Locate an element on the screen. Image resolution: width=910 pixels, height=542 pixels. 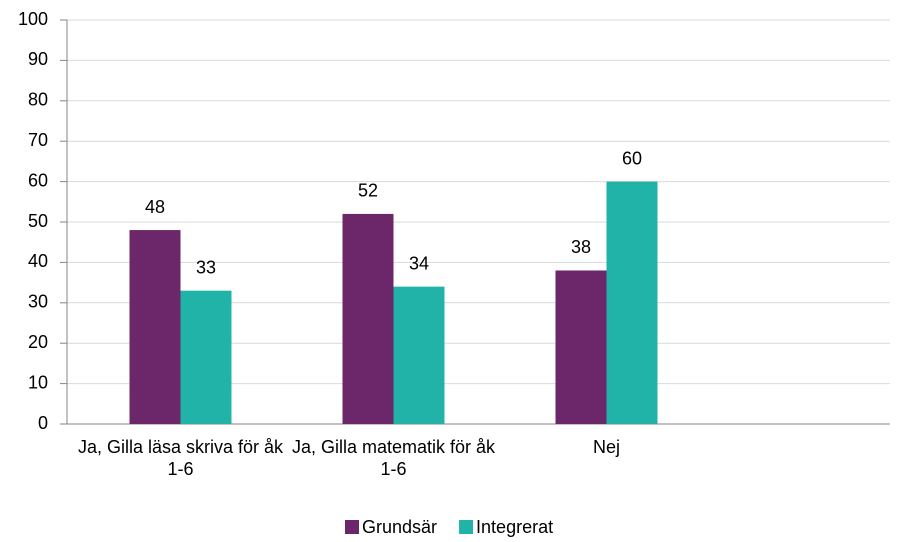
x-tick-label: Ja, Gilla läsa skriva för åk 1-6 is located at coordinates (180, 458).